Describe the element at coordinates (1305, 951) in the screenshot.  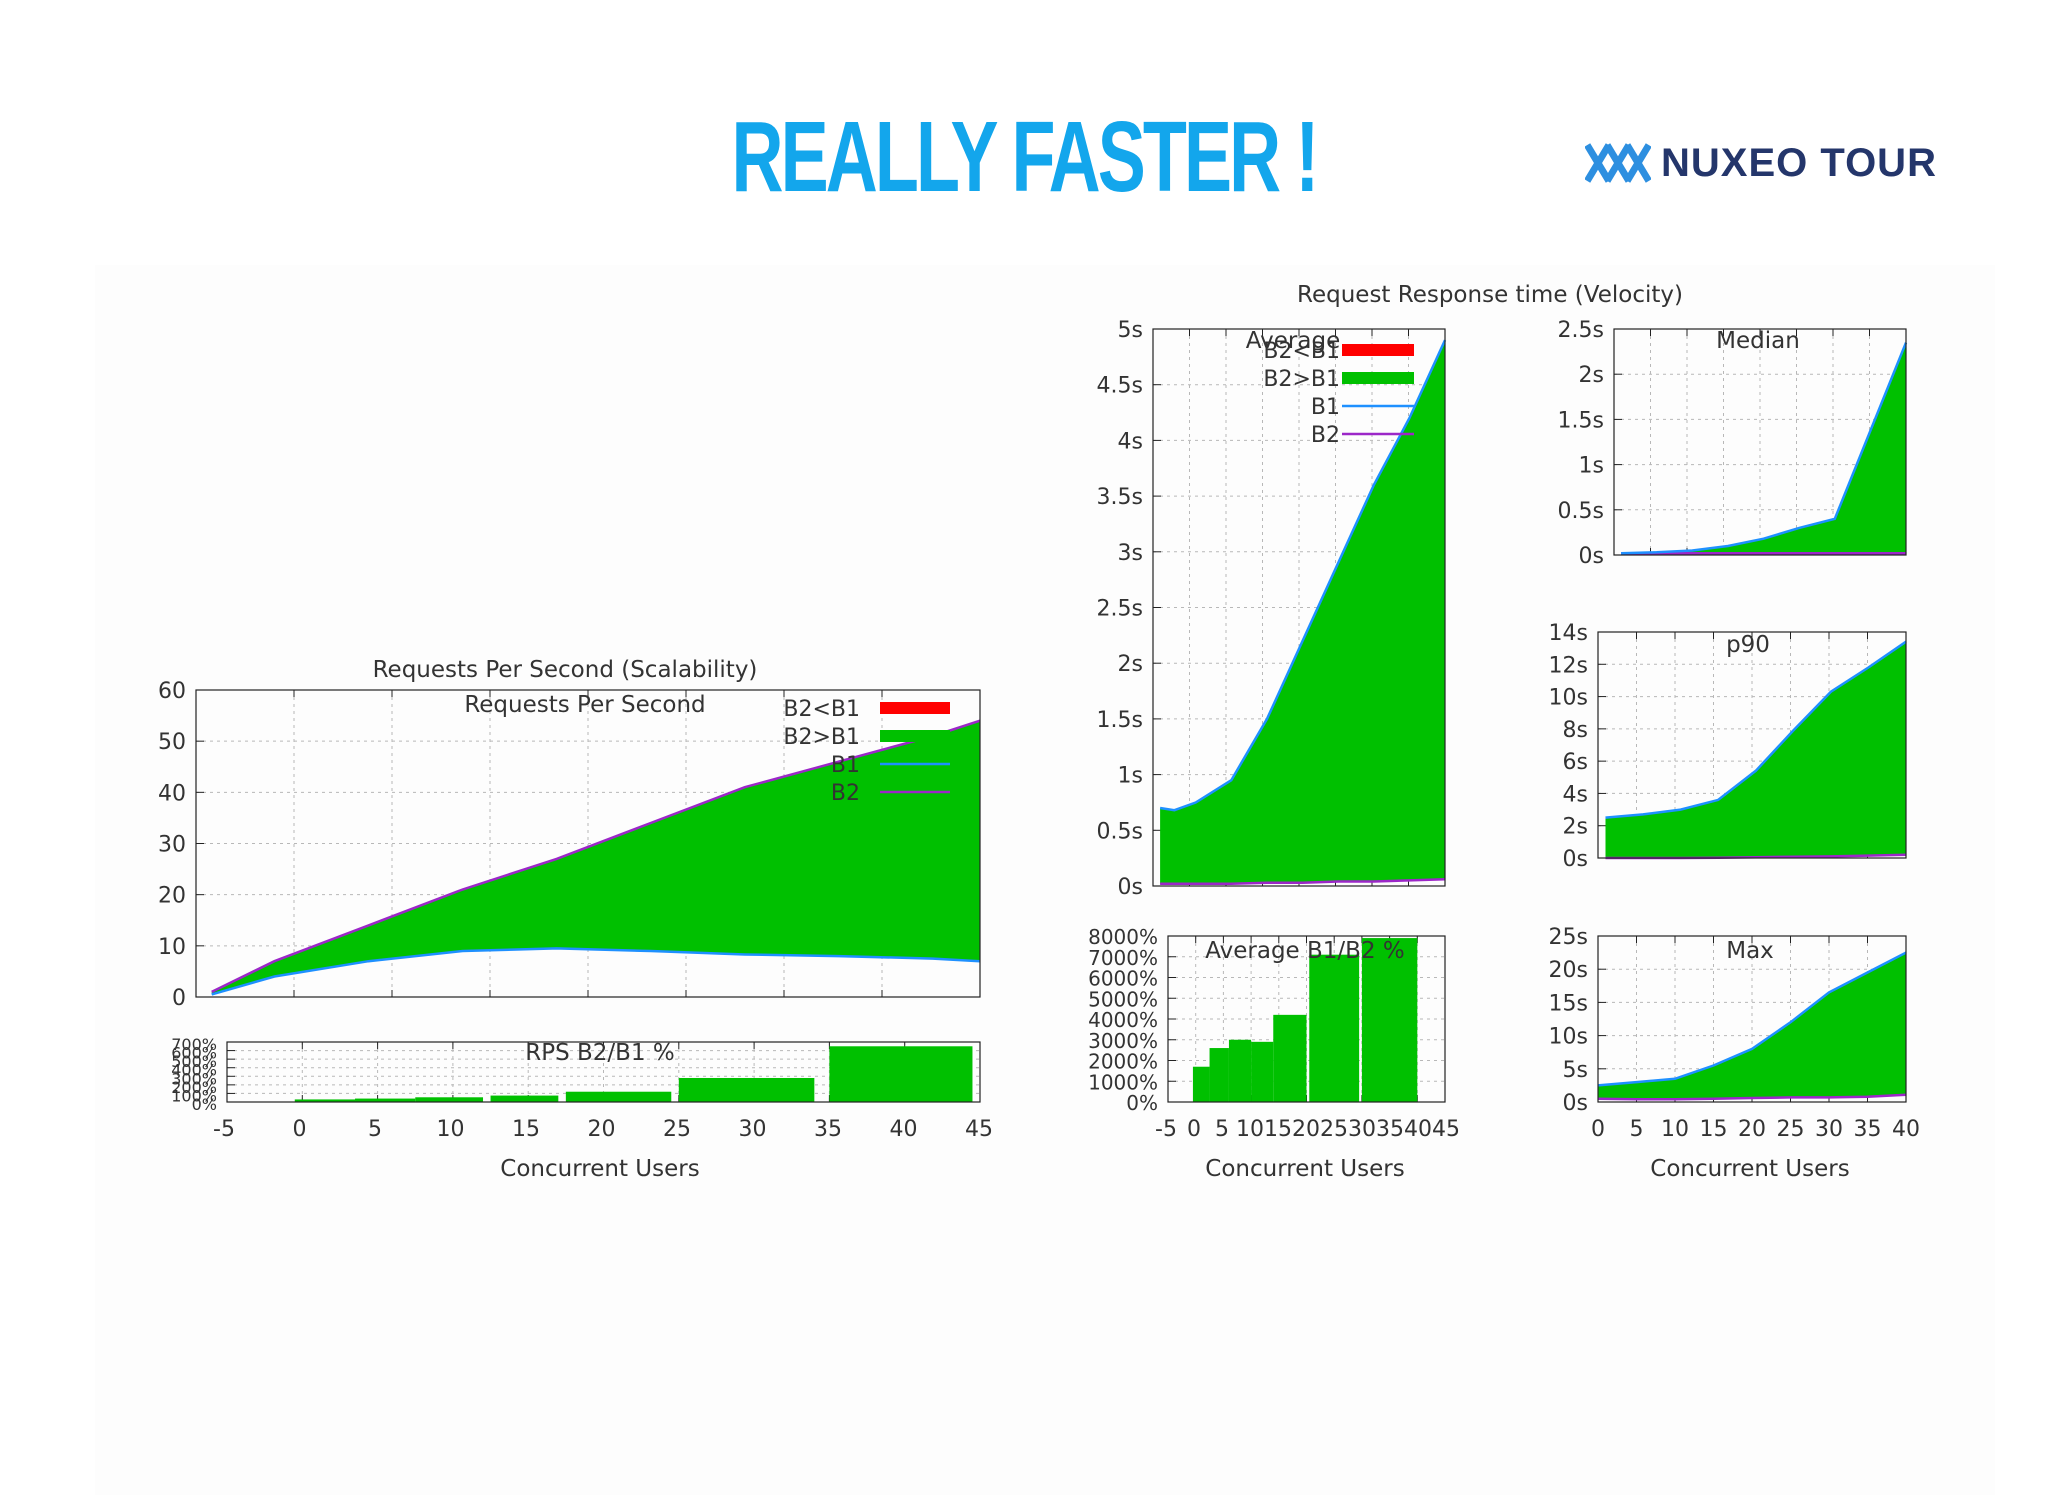
I see `chart-title: Average B1/B2 %` at that location.